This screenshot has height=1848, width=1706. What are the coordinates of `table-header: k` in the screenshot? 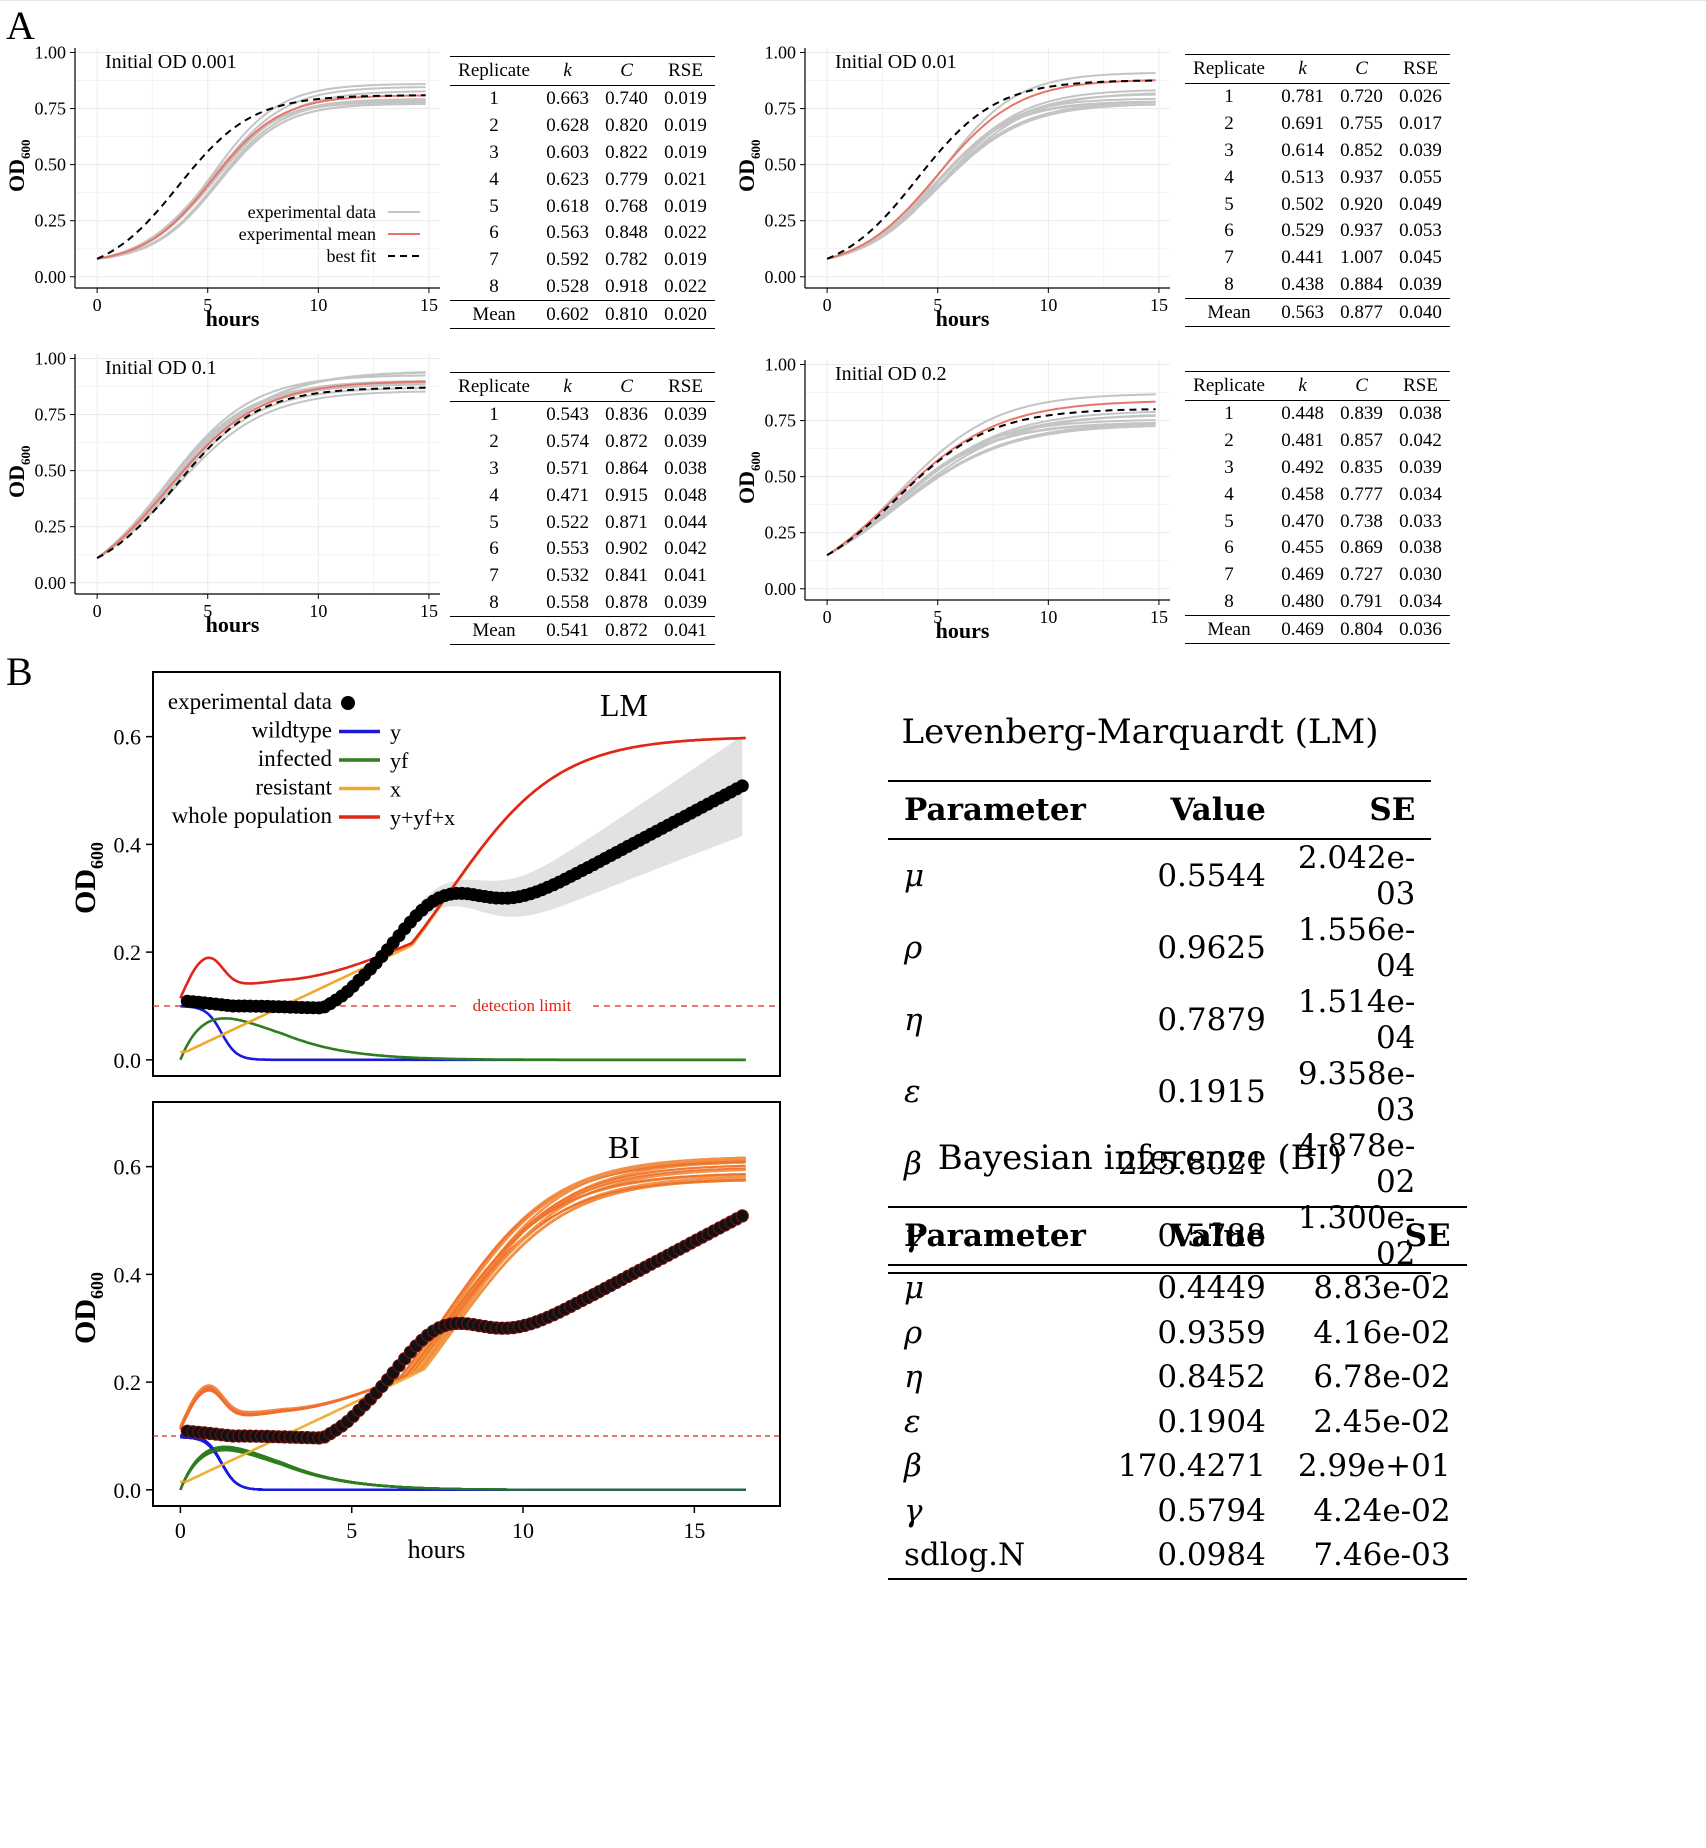 It's located at (568, 71).